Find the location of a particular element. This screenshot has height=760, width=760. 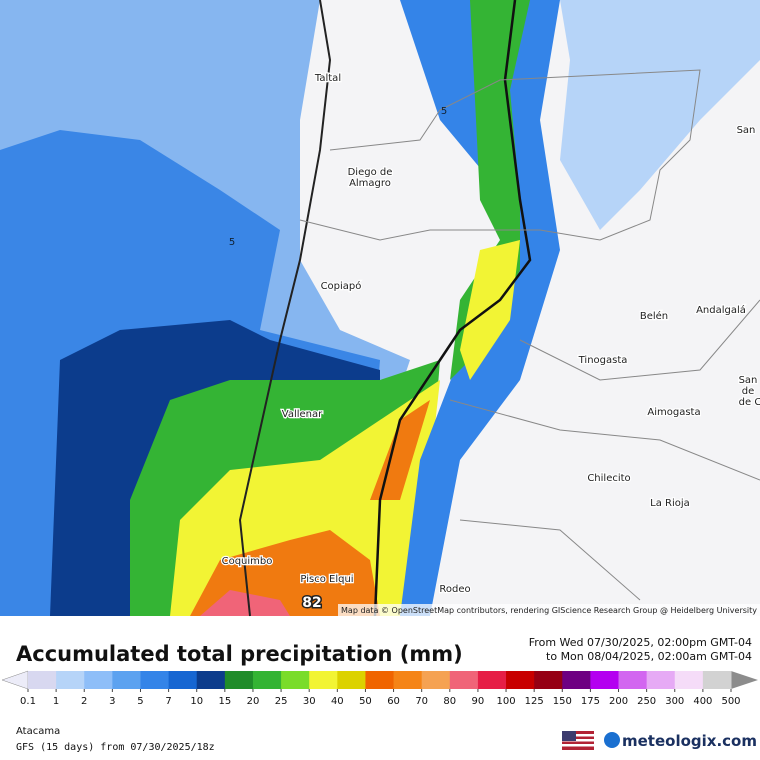

attribution-bg is located at coordinates (549, 610).